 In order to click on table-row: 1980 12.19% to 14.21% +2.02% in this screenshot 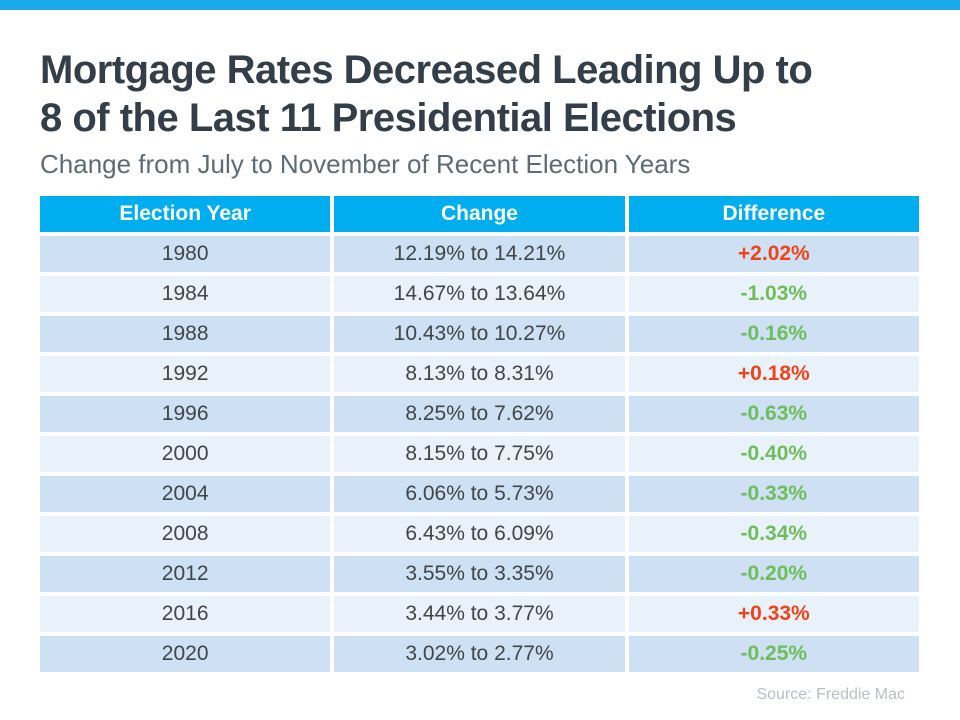, I will do `click(479, 253)`.